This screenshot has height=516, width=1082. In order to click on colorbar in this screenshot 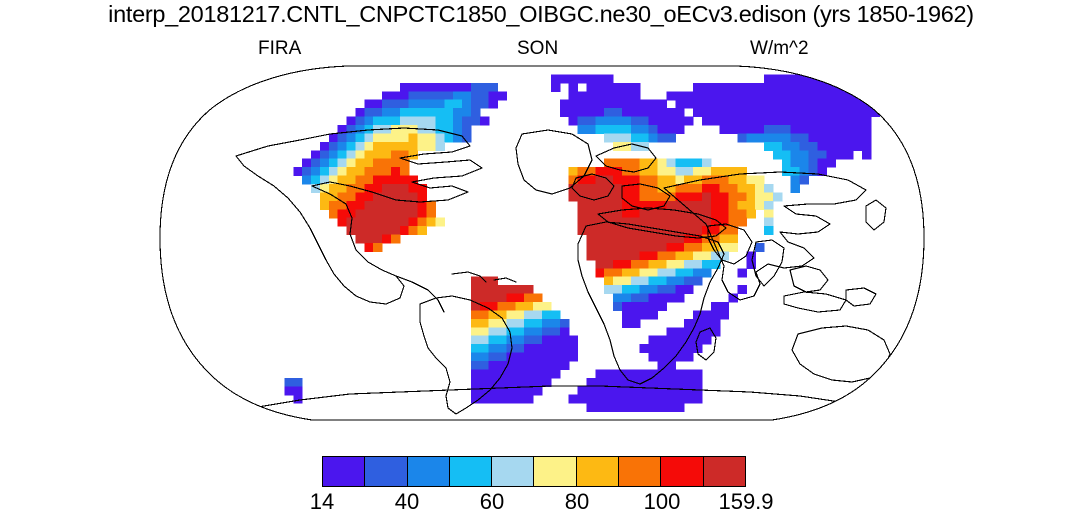, I will do `click(534, 471)`.